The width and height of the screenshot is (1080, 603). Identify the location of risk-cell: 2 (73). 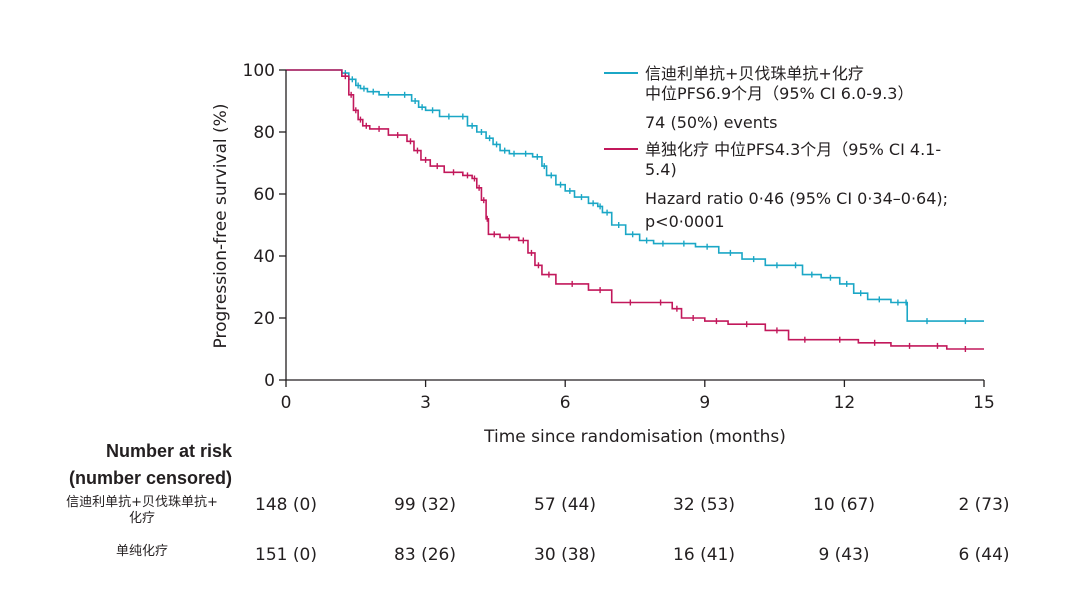
(984, 505).